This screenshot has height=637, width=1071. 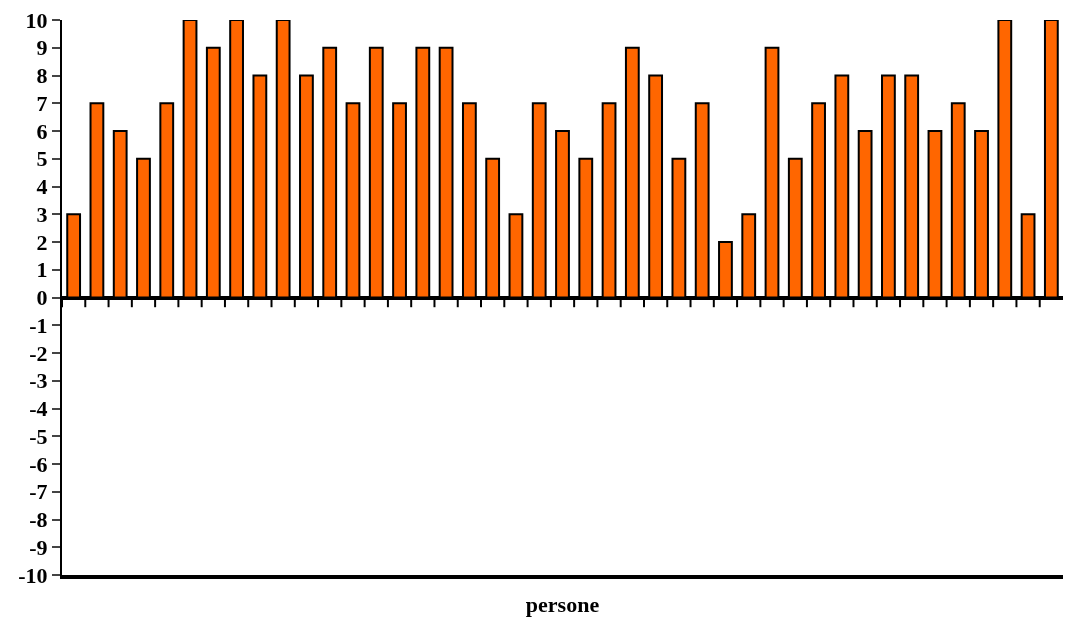 What do you see at coordinates (38, 409) in the screenshot?
I see `y-tick-label: -4` at bounding box center [38, 409].